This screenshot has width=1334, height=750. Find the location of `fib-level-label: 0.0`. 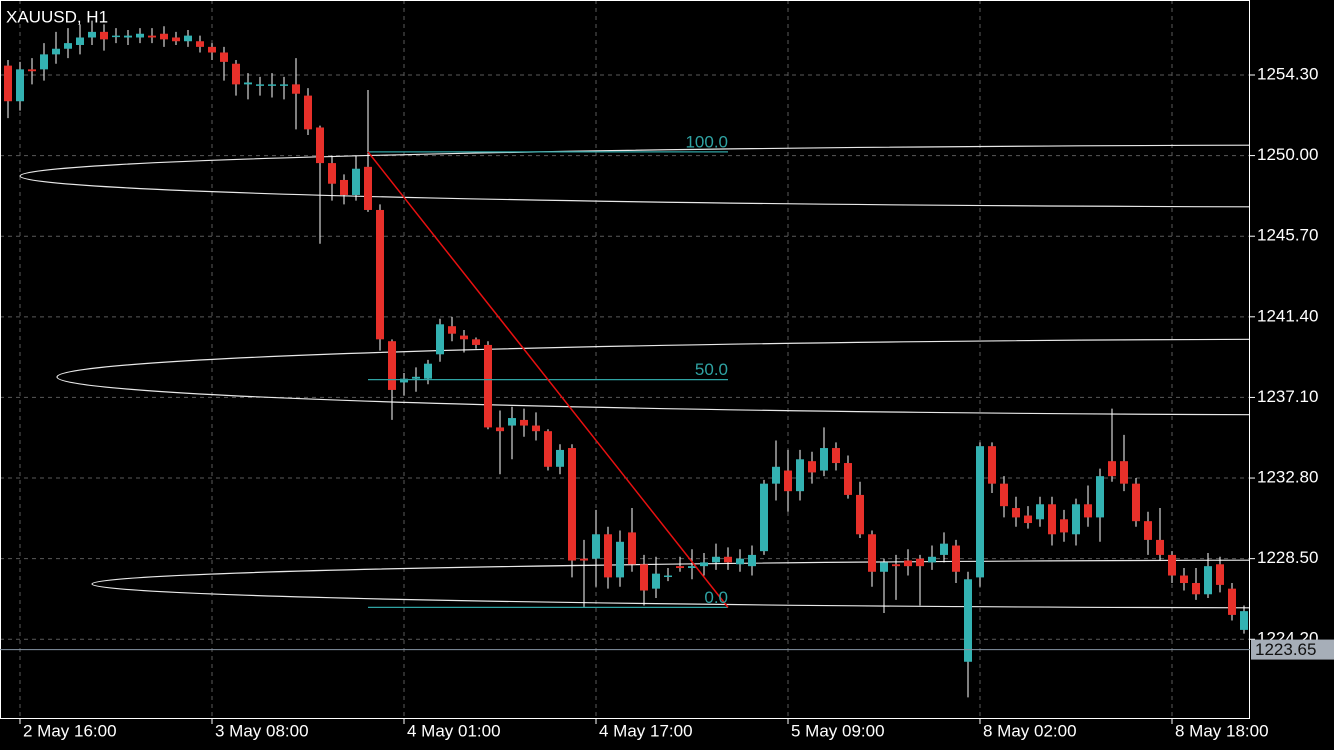

fib-level-label: 0.0 is located at coordinates (716, 597).